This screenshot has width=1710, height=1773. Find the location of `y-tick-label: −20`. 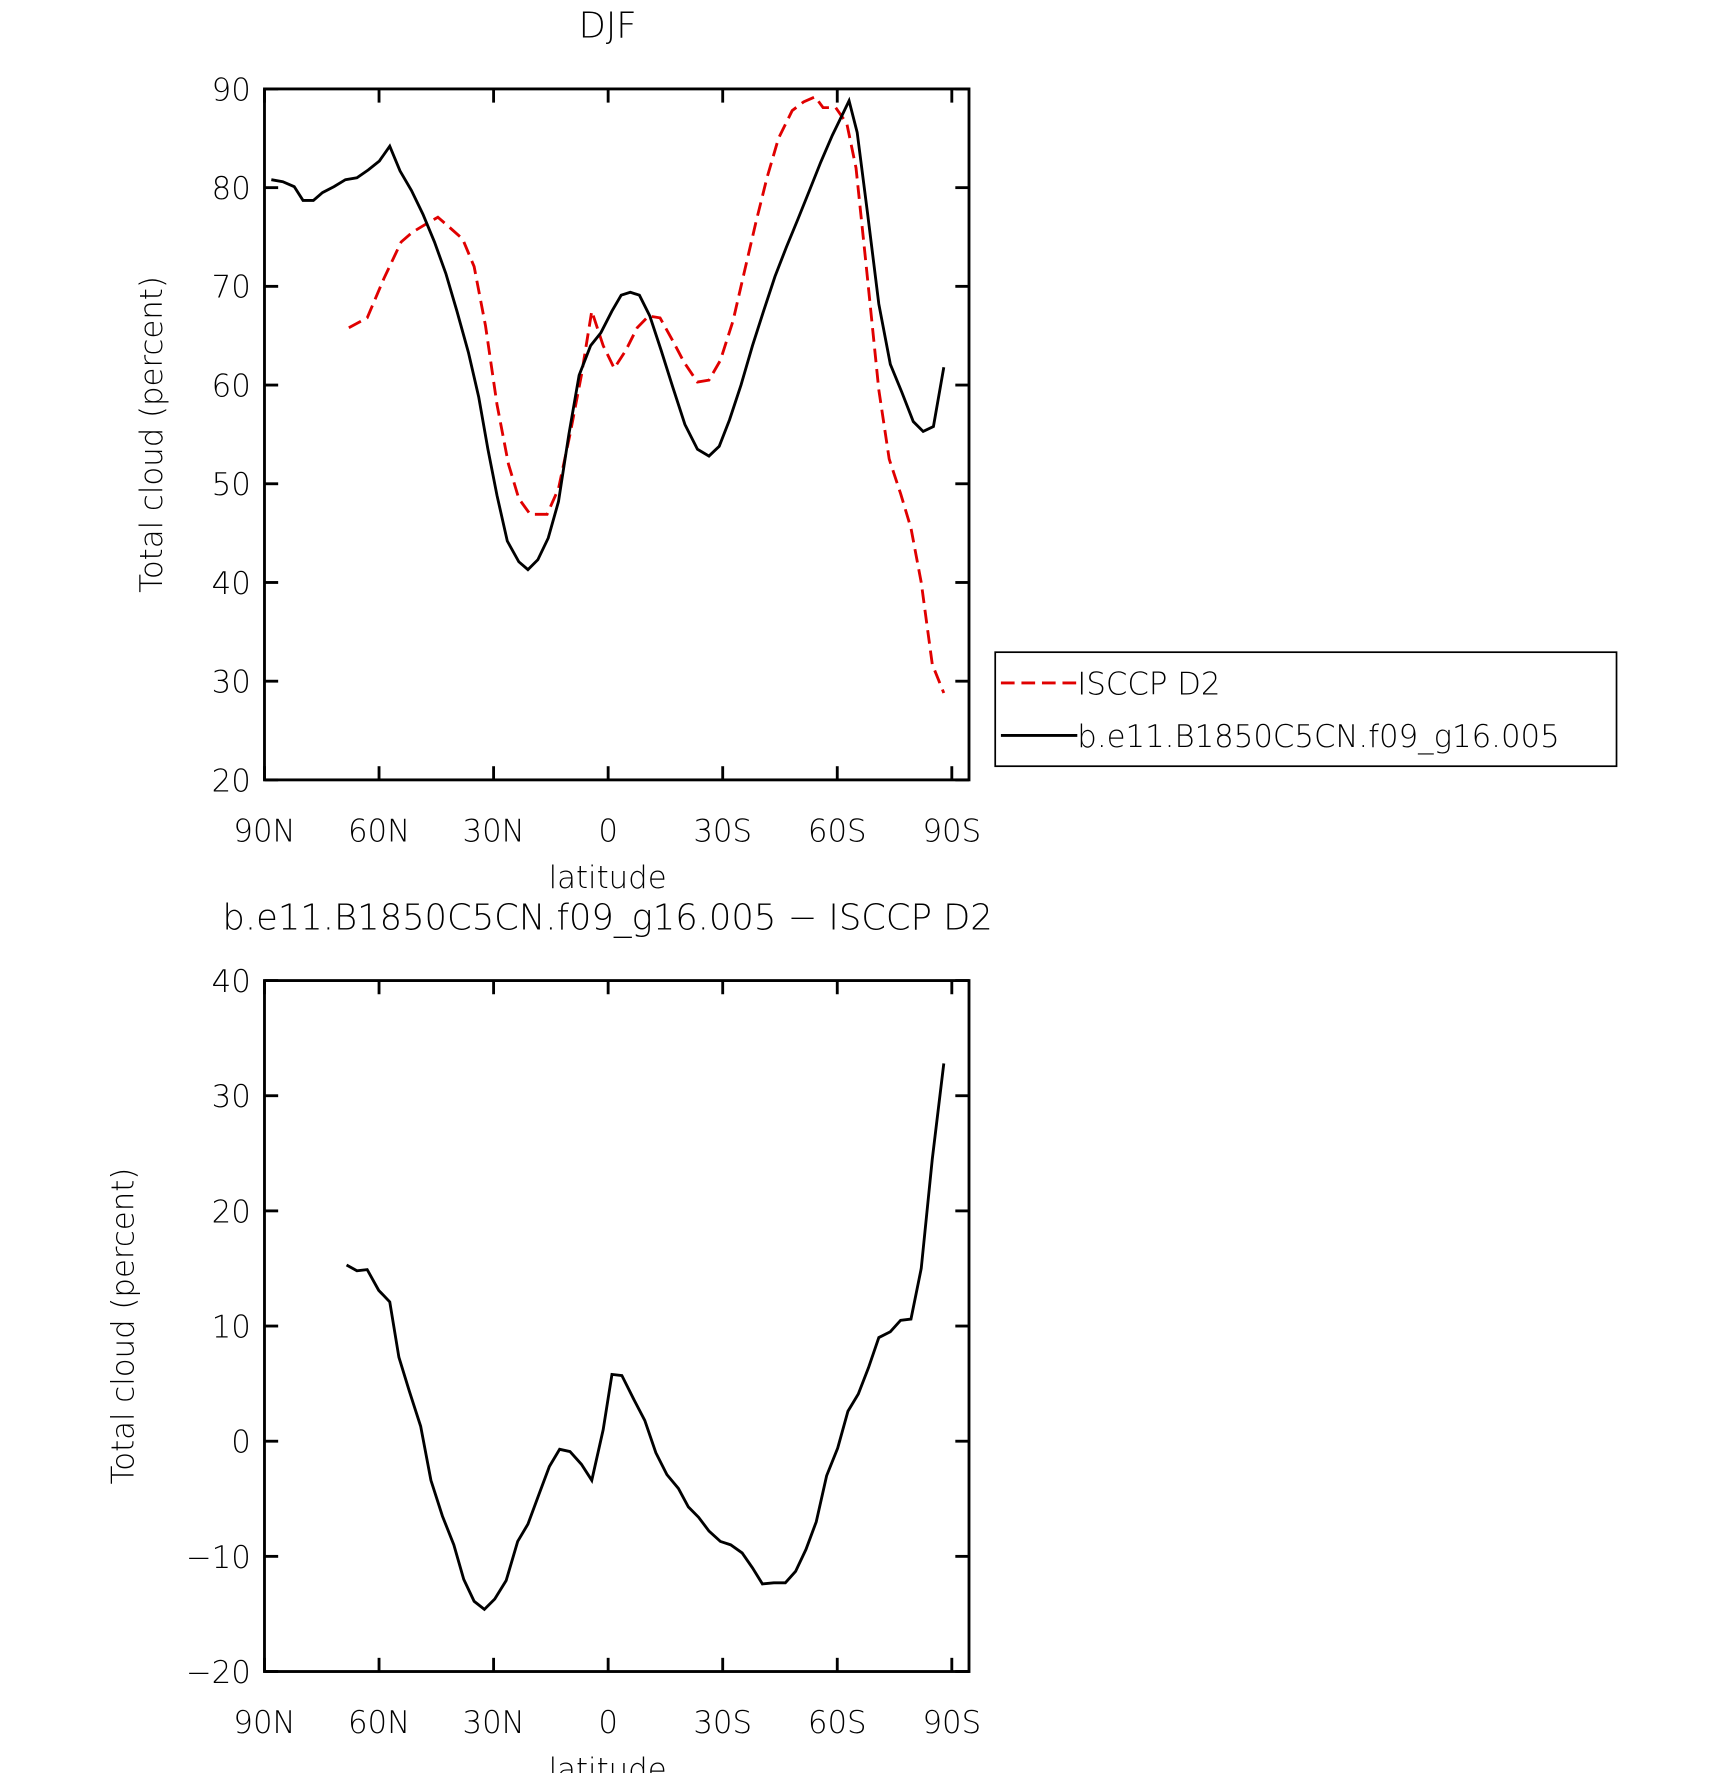

y-tick-label: −20 is located at coordinates (218, 1673).